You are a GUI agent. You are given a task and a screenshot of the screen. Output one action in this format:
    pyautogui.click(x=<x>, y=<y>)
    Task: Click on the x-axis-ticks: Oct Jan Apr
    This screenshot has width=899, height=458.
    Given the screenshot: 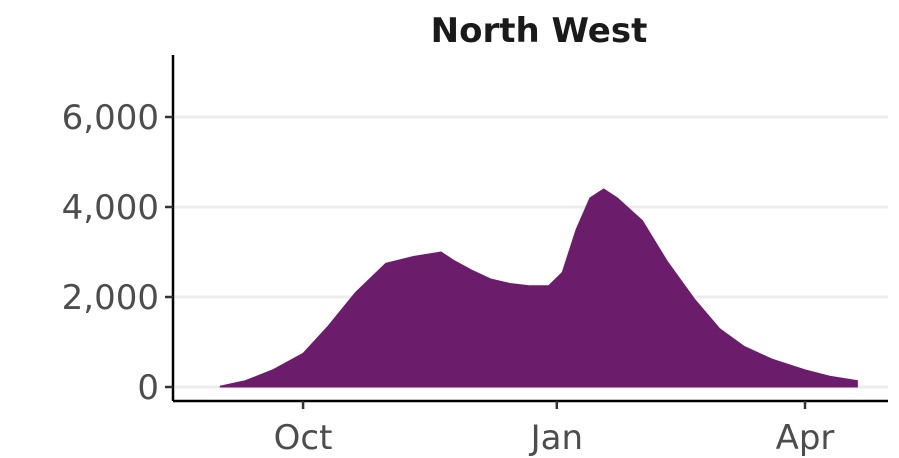 What is the action you would take?
    pyautogui.click(x=554, y=429)
    